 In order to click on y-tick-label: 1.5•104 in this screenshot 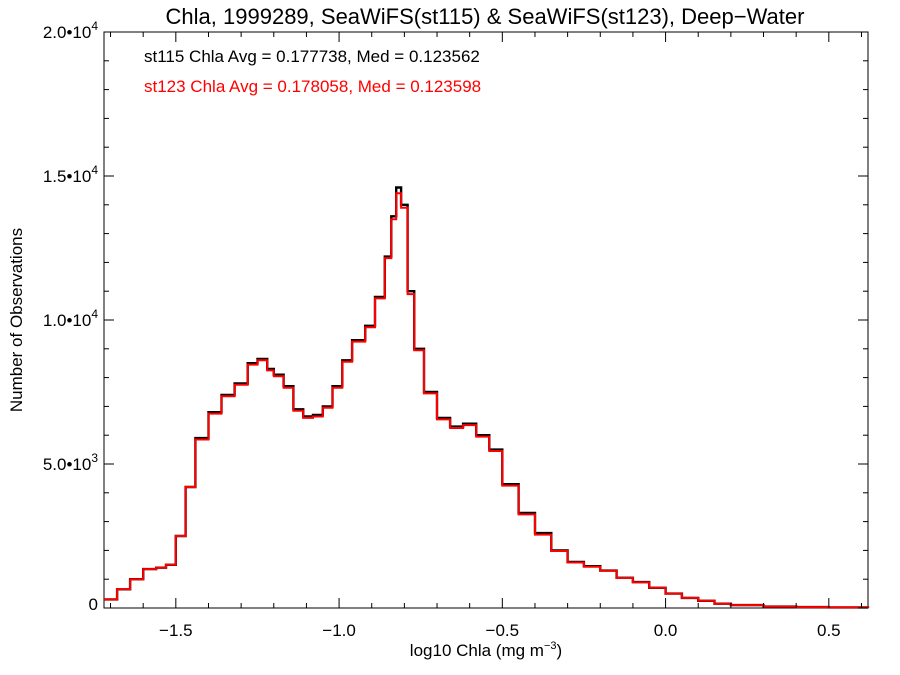, I will do `click(71, 174)`.